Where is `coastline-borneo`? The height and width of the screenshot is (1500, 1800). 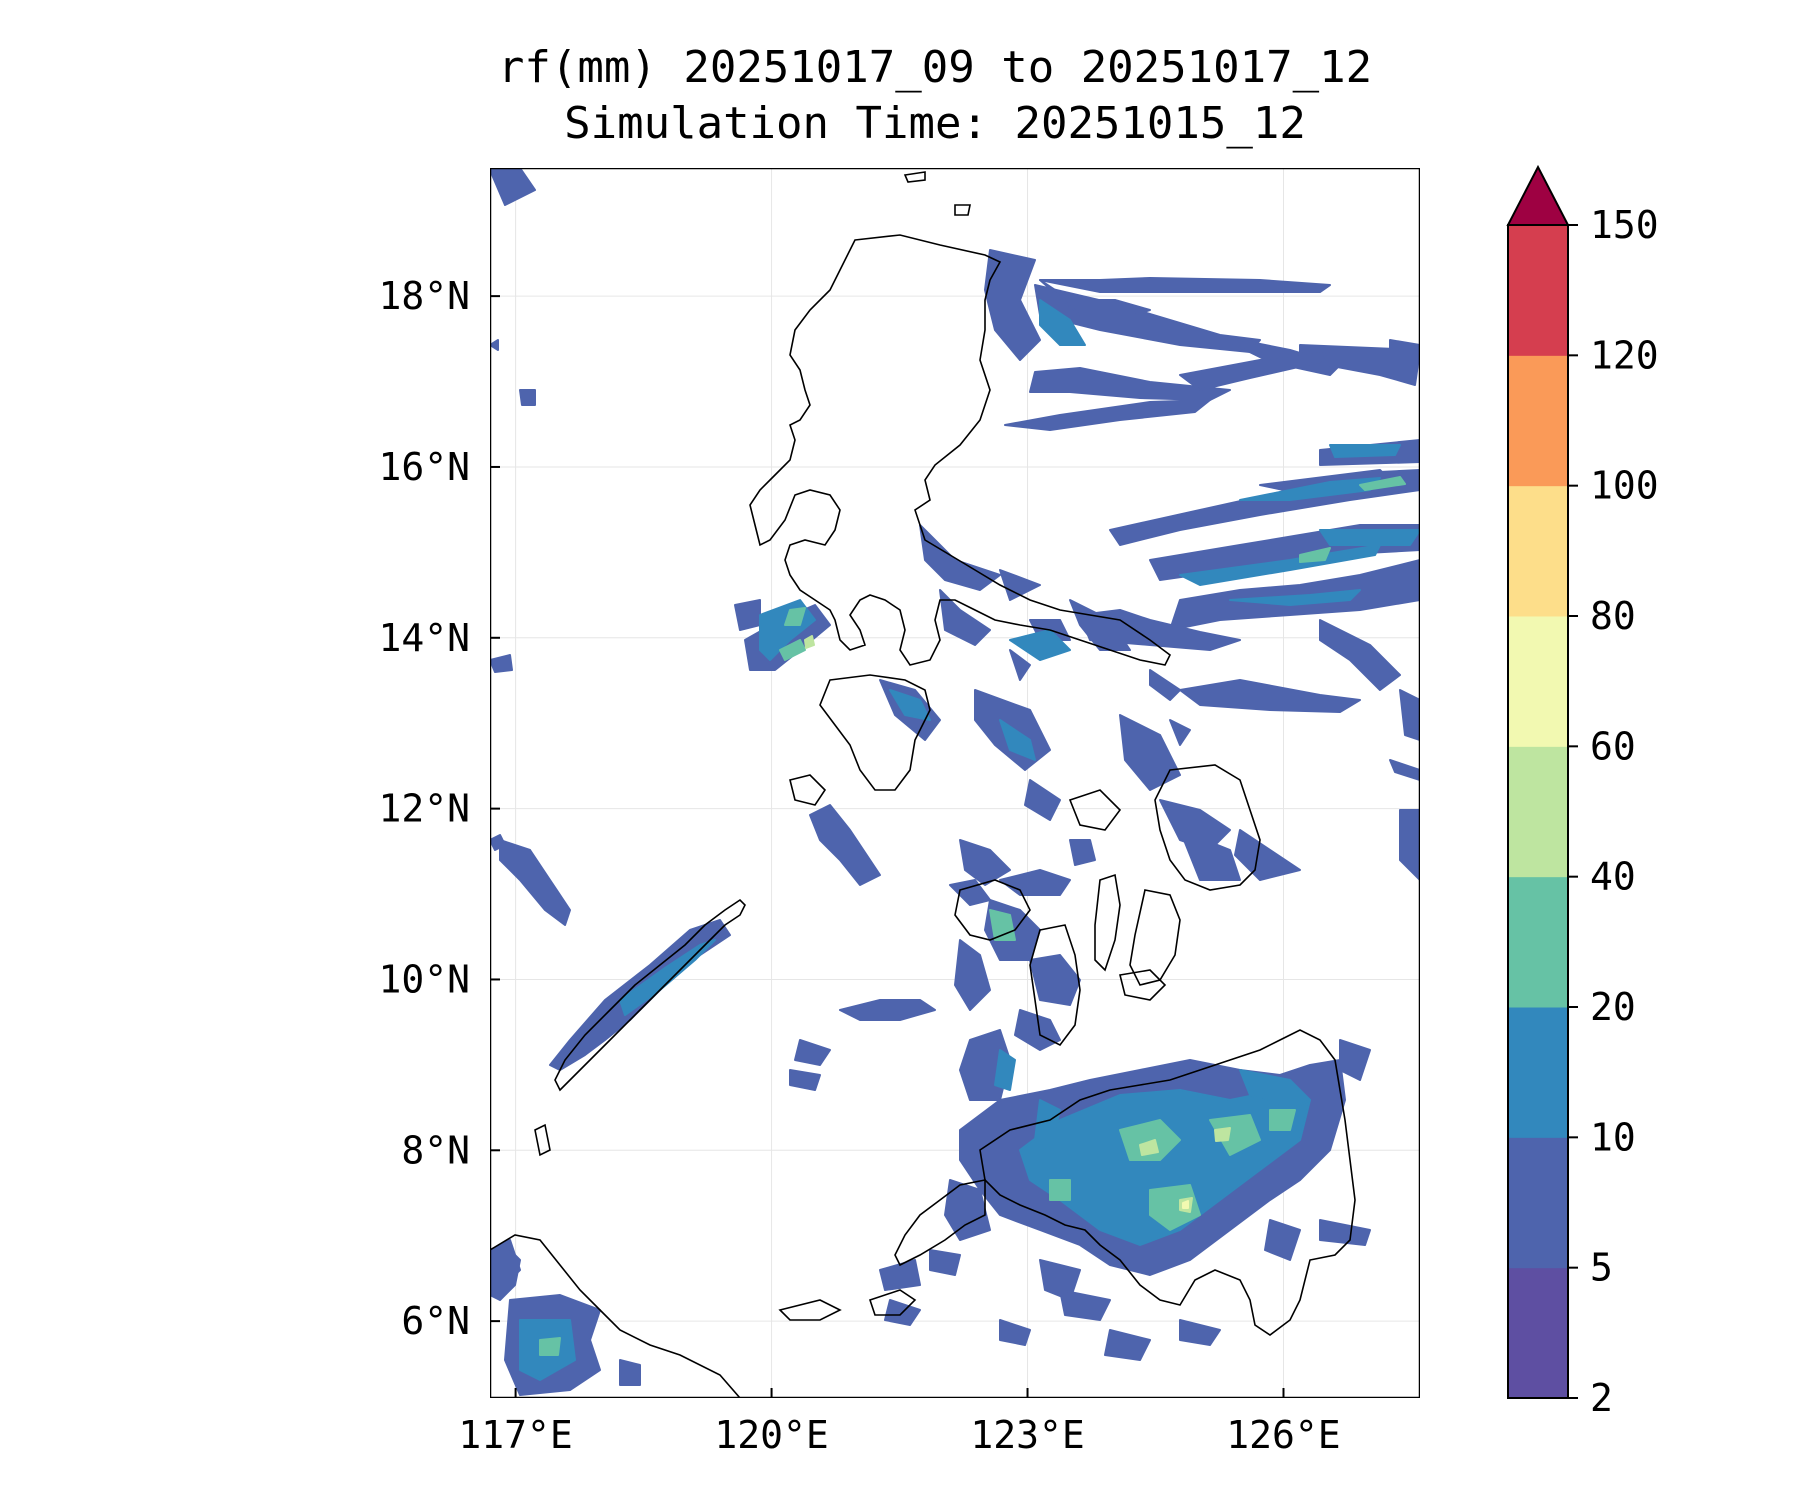
coastline-borneo is located at coordinates (616, 1316).